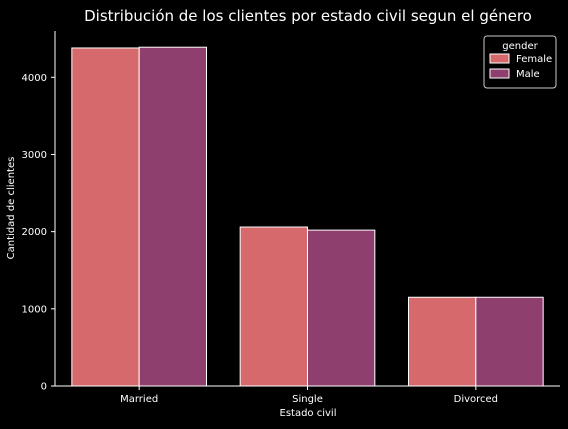 This screenshot has height=429, width=568. I want to click on bar-female-married, so click(105, 217).